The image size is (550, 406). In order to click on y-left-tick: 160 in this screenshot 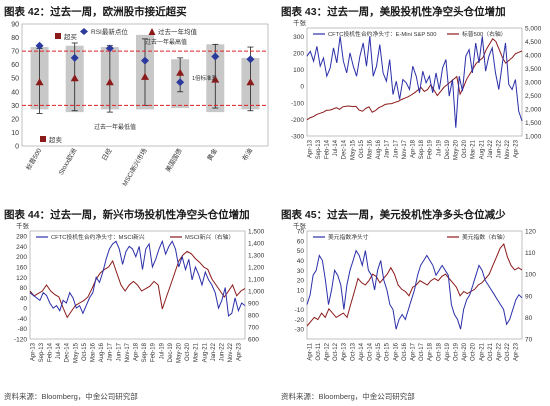, I will do `click(21, 268)`.